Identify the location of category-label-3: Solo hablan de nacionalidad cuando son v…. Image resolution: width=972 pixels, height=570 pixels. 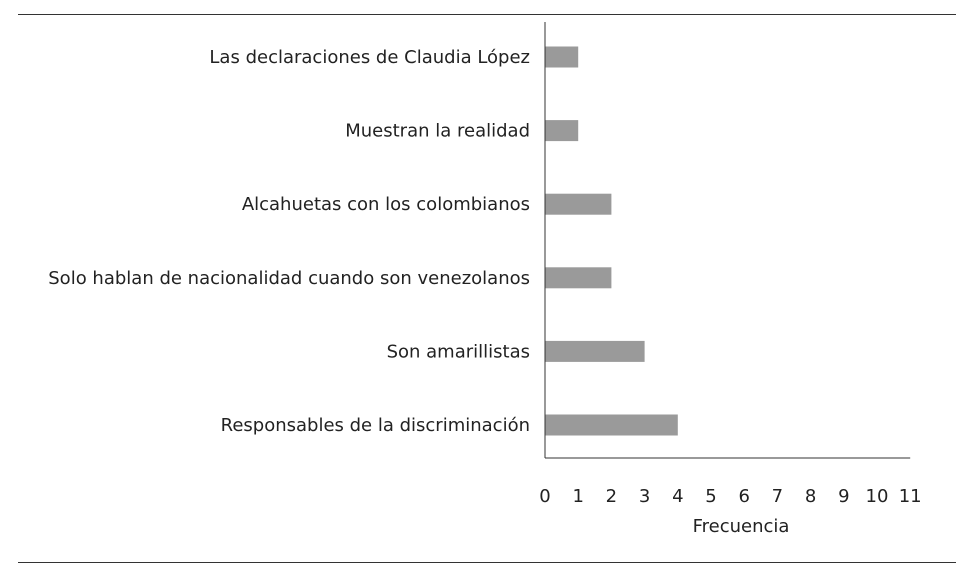
(289, 278).